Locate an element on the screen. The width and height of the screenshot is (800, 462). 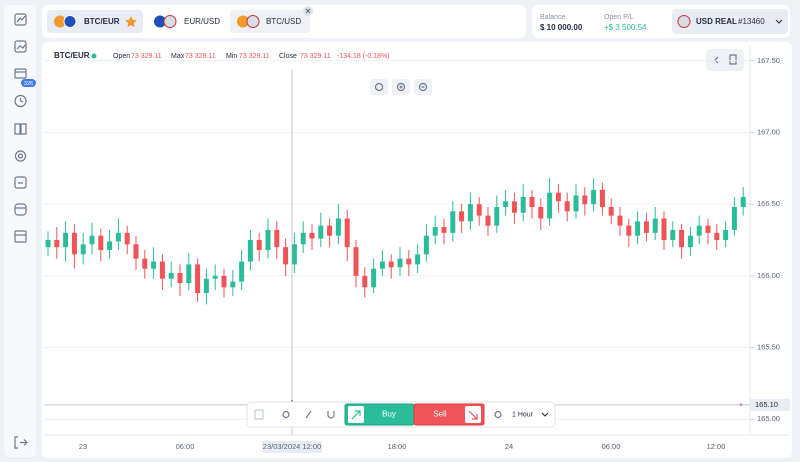
y-tick-label: 167.00 is located at coordinates (768, 131).